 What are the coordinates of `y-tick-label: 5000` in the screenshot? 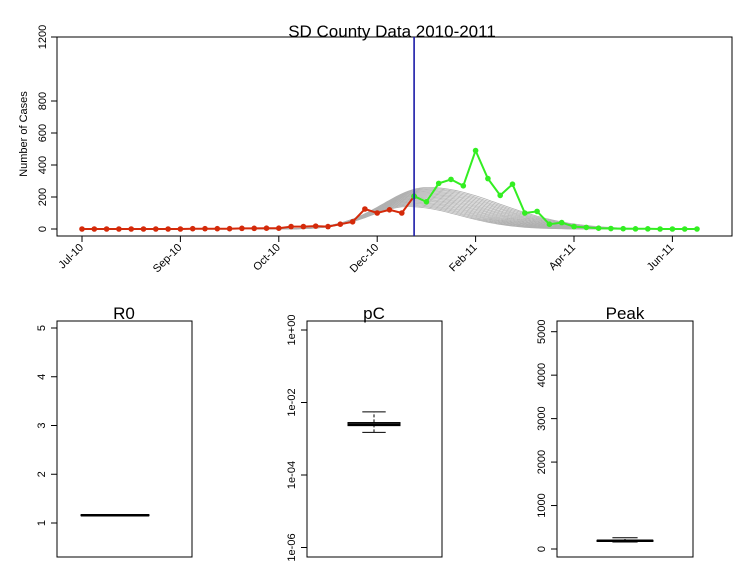 It's located at (542, 331).